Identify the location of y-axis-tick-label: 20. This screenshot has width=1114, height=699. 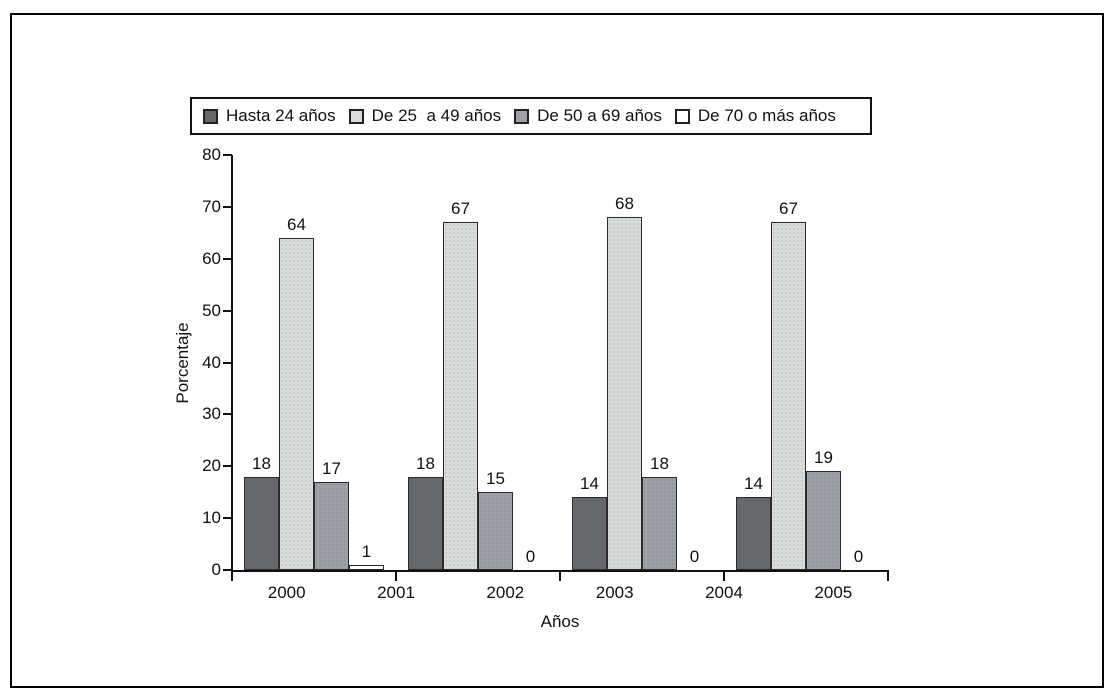
(211, 466).